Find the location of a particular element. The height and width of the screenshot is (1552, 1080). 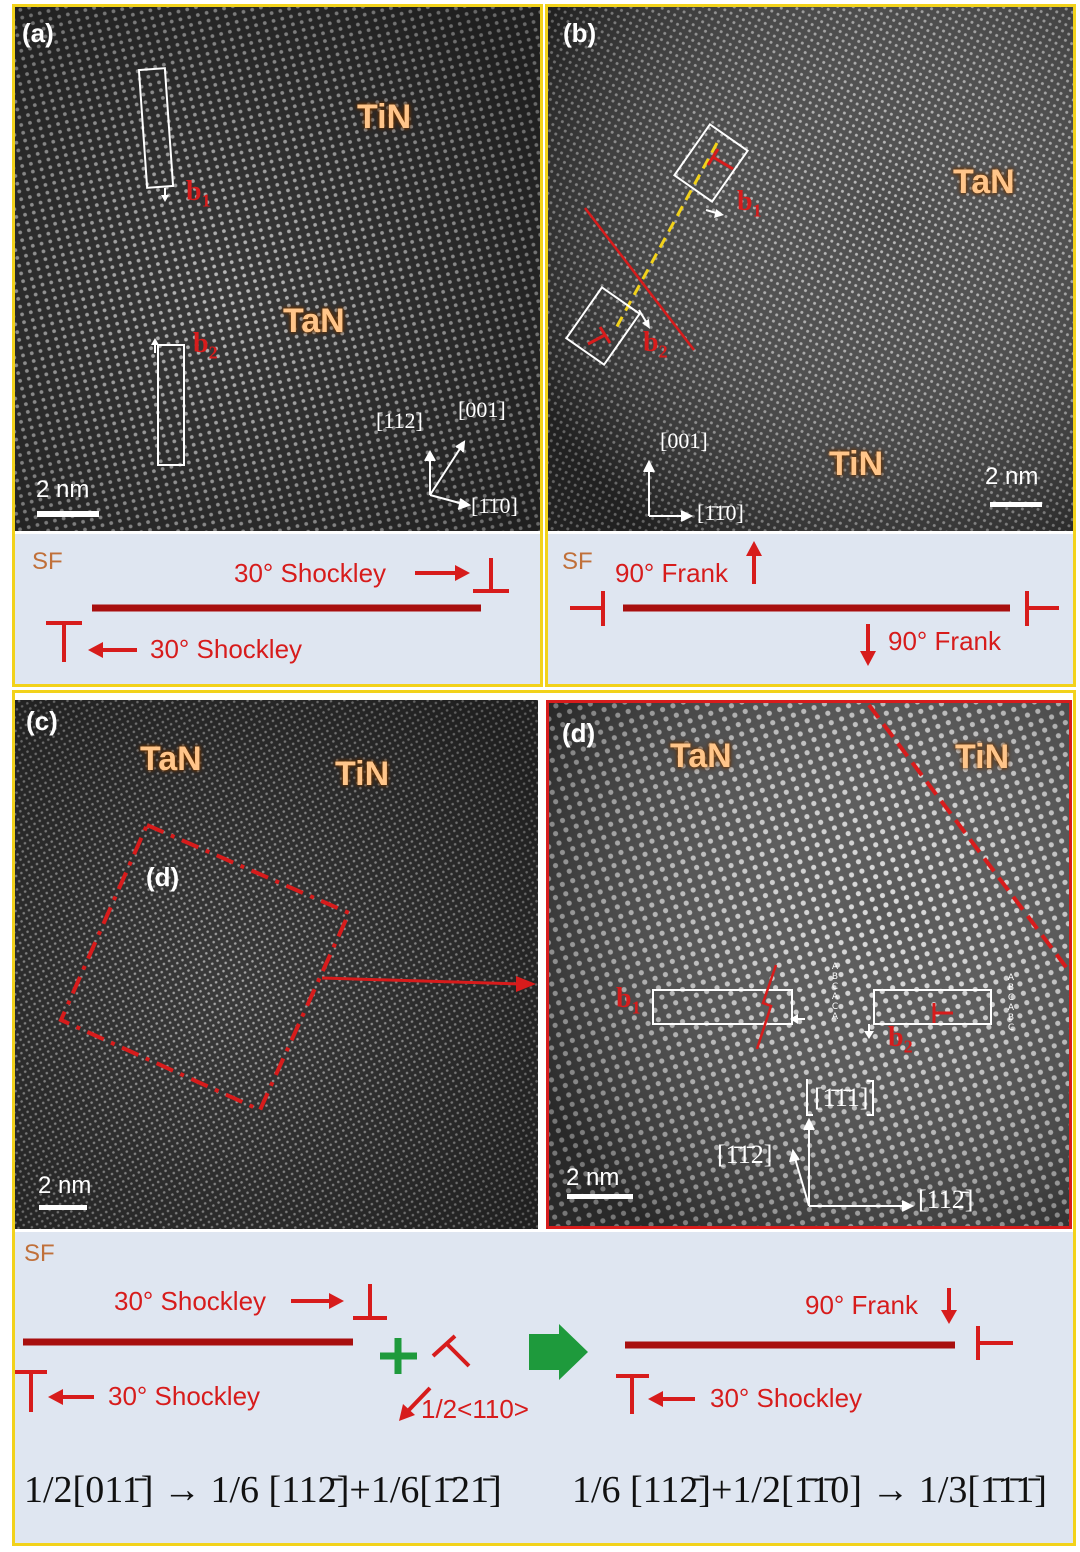

inset-region-d is located at coordinates (205, 967).